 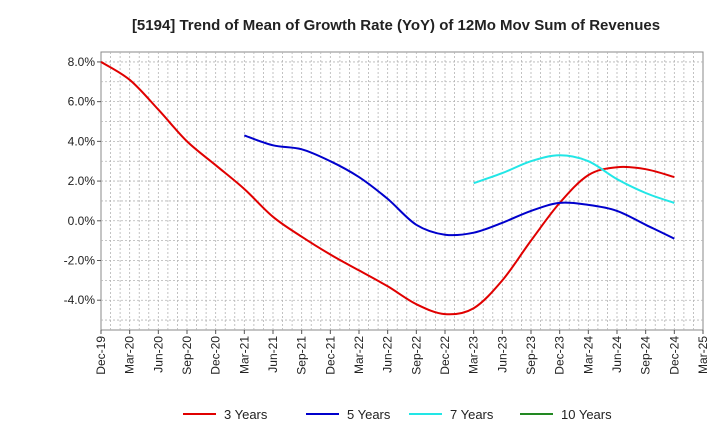 I want to click on x-tick-label: Sep-21, so click(x=302, y=355).